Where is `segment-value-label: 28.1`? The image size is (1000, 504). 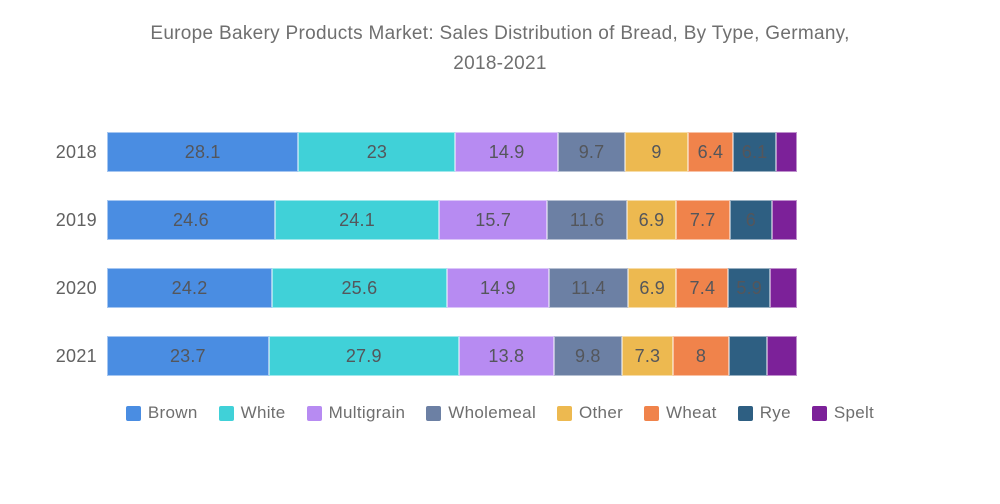
segment-value-label: 28.1 is located at coordinates (202, 151).